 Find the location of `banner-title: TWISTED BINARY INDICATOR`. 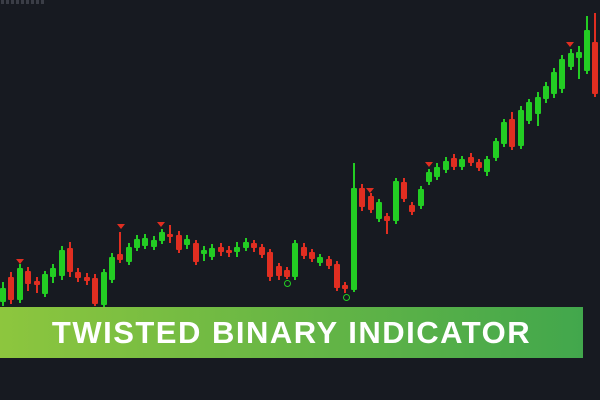

banner-title: TWISTED BINARY INDICATOR is located at coordinates (291, 332).